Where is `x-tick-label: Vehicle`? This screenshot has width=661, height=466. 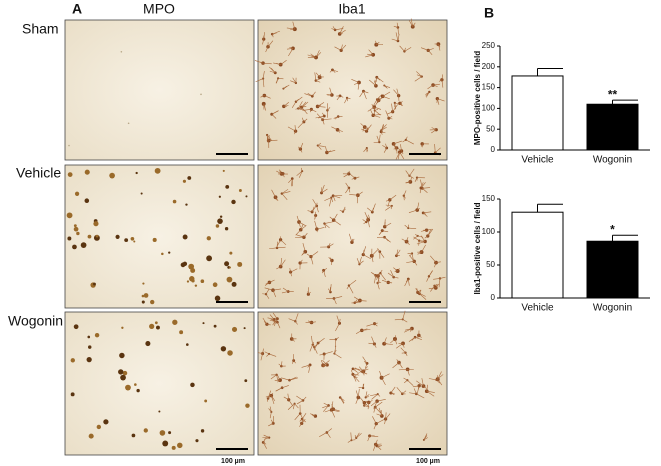 x-tick-label: Vehicle is located at coordinates (537, 308).